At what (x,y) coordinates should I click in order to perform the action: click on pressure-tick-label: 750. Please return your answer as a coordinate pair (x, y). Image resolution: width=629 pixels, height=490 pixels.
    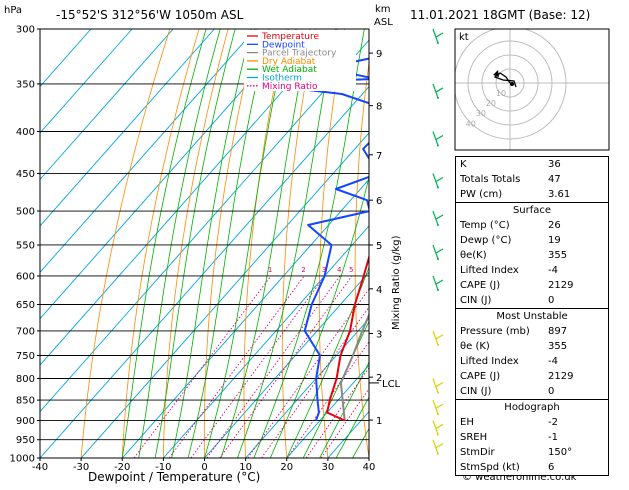
    Looking at the image, I should click on (25, 356).